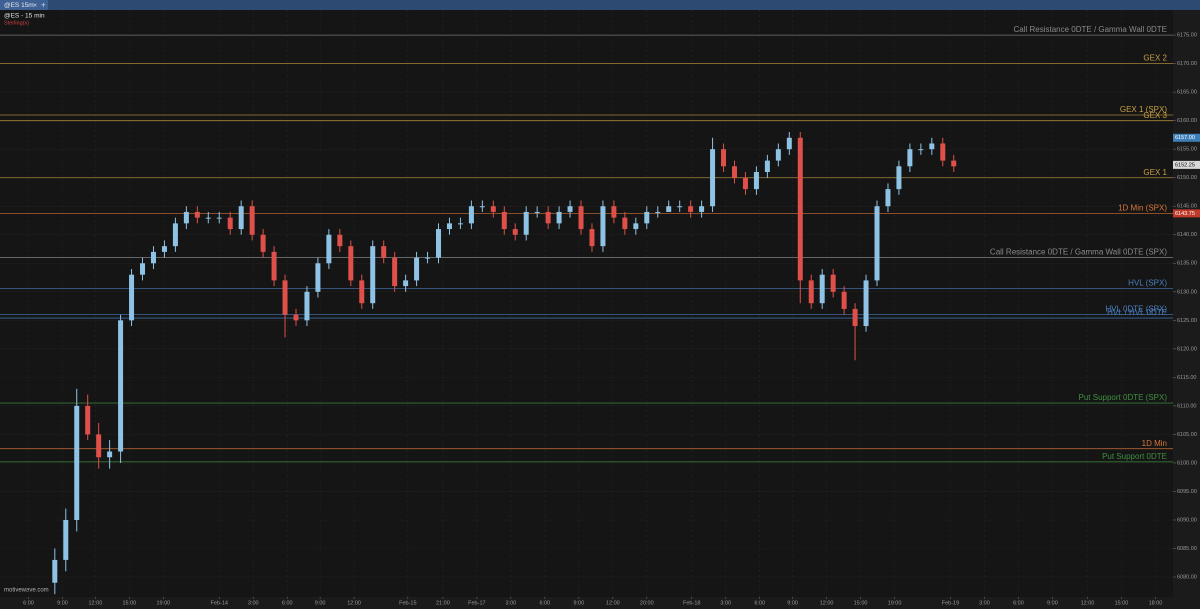 This screenshot has width=1200, height=609. What do you see at coordinates (1155, 115) in the screenshot?
I see `level-label: GEX 3` at bounding box center [1155, 115].